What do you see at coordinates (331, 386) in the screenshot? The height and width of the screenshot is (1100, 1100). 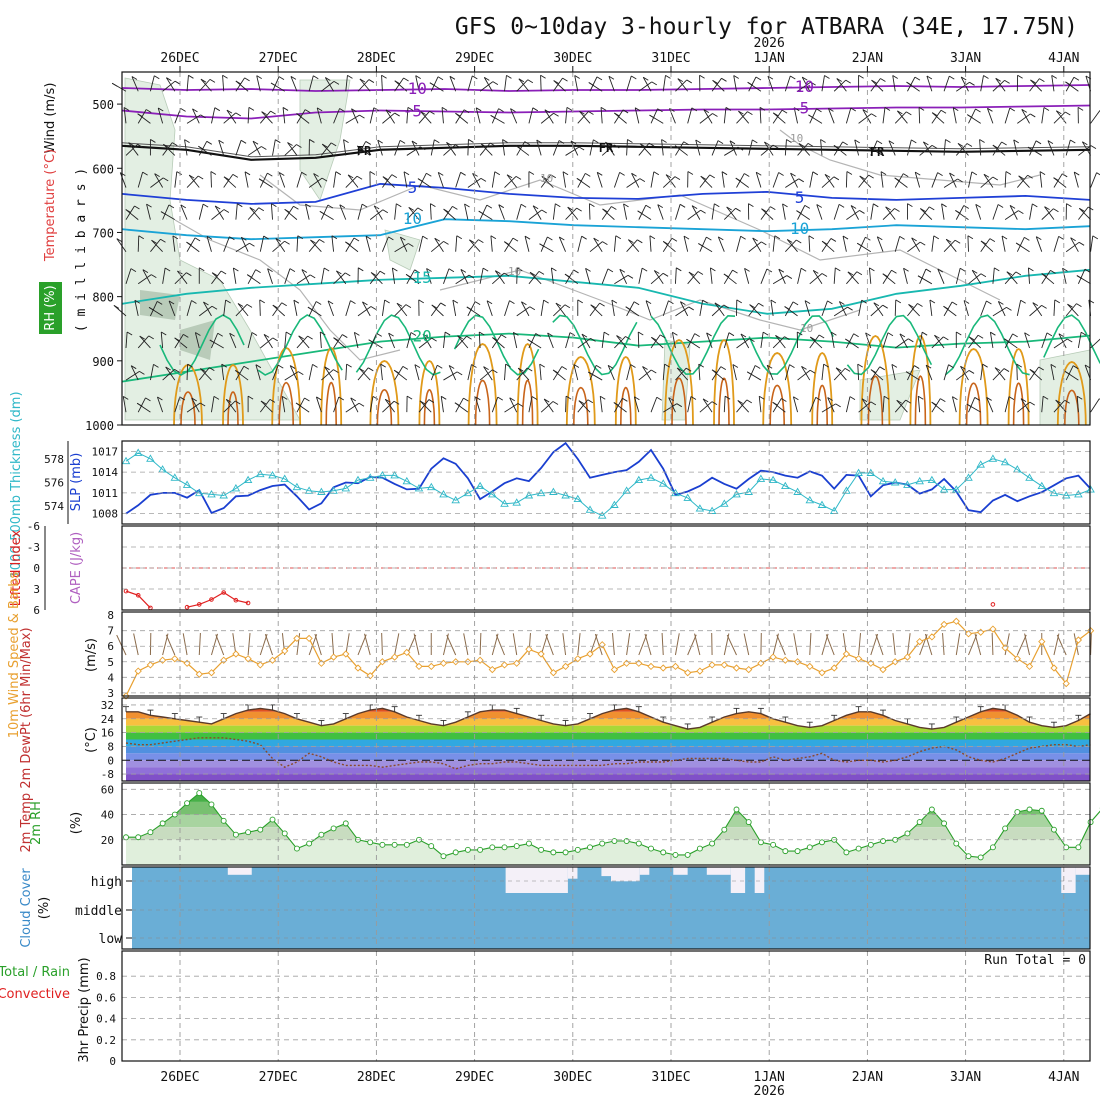 I see `isotherm-warm-contour` at bounding box center [331, 386].